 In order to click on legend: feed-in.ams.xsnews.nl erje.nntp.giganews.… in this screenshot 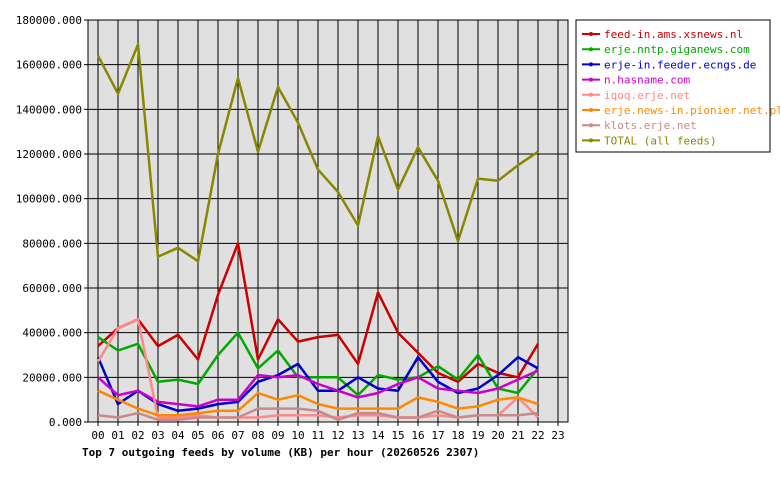, I will do `click(677, 86)`.